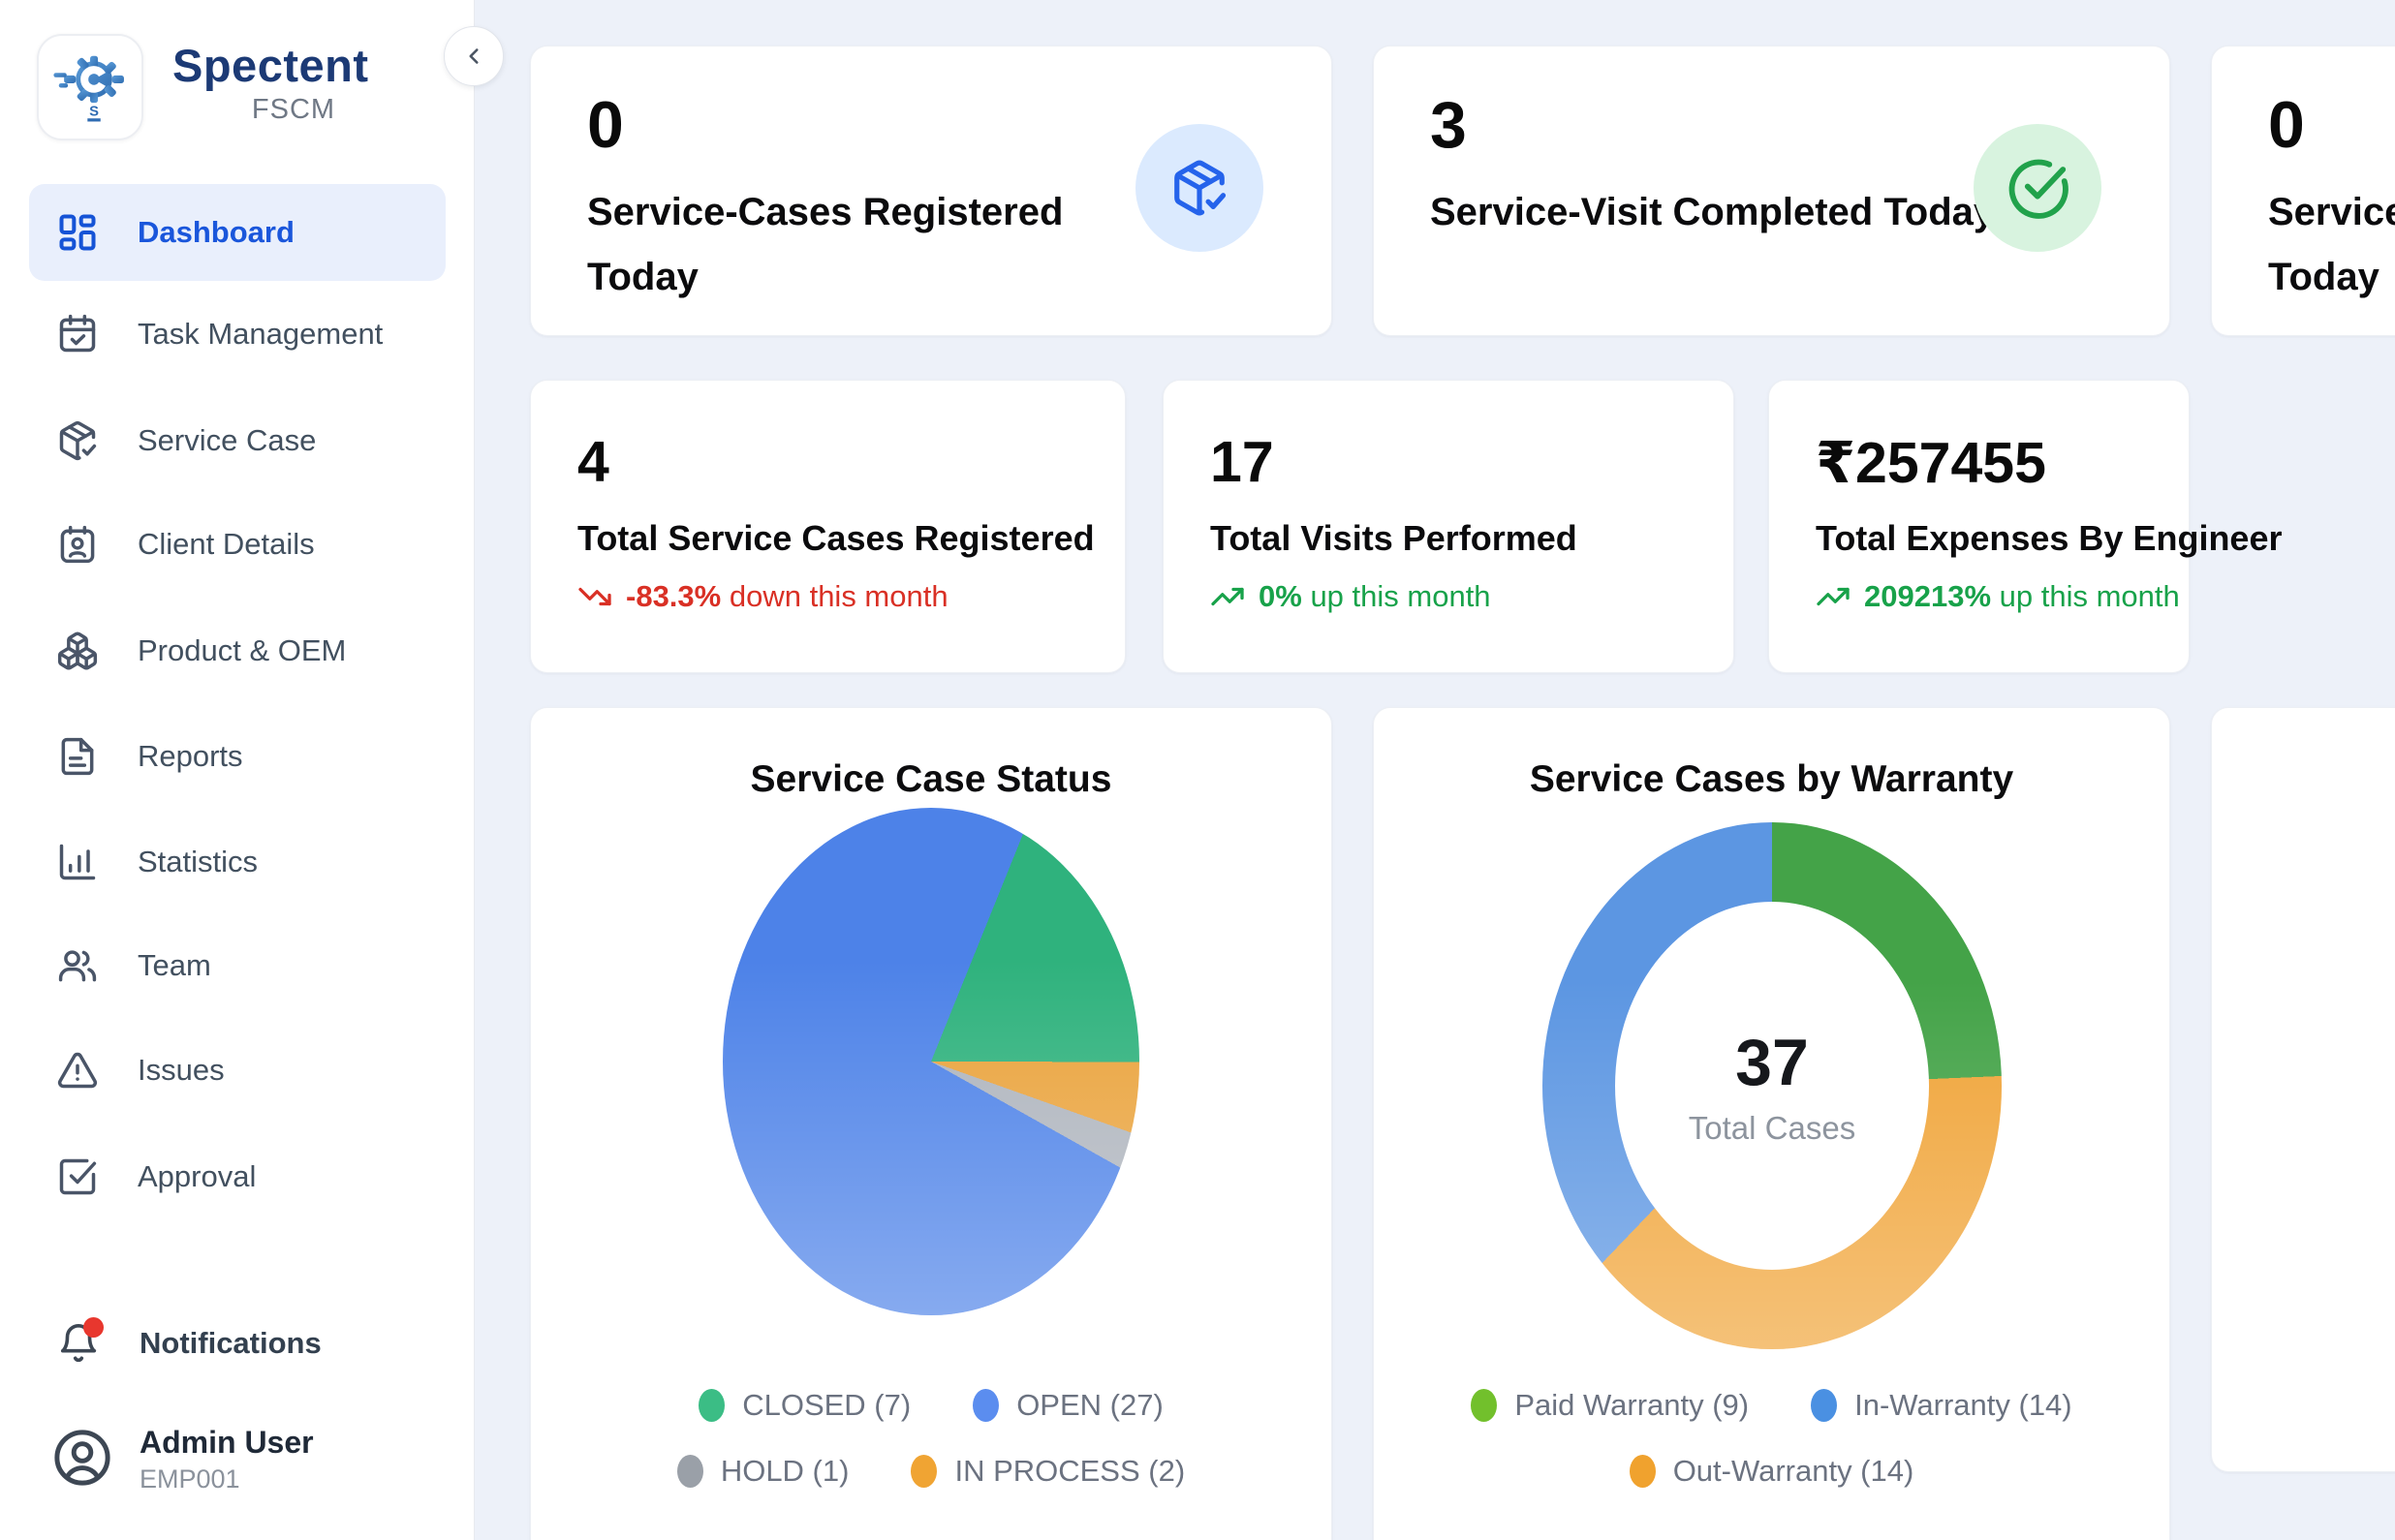  Describe the element at coordinates (77, 1177) in the screenshot. I see `check-square-icon` at that location.